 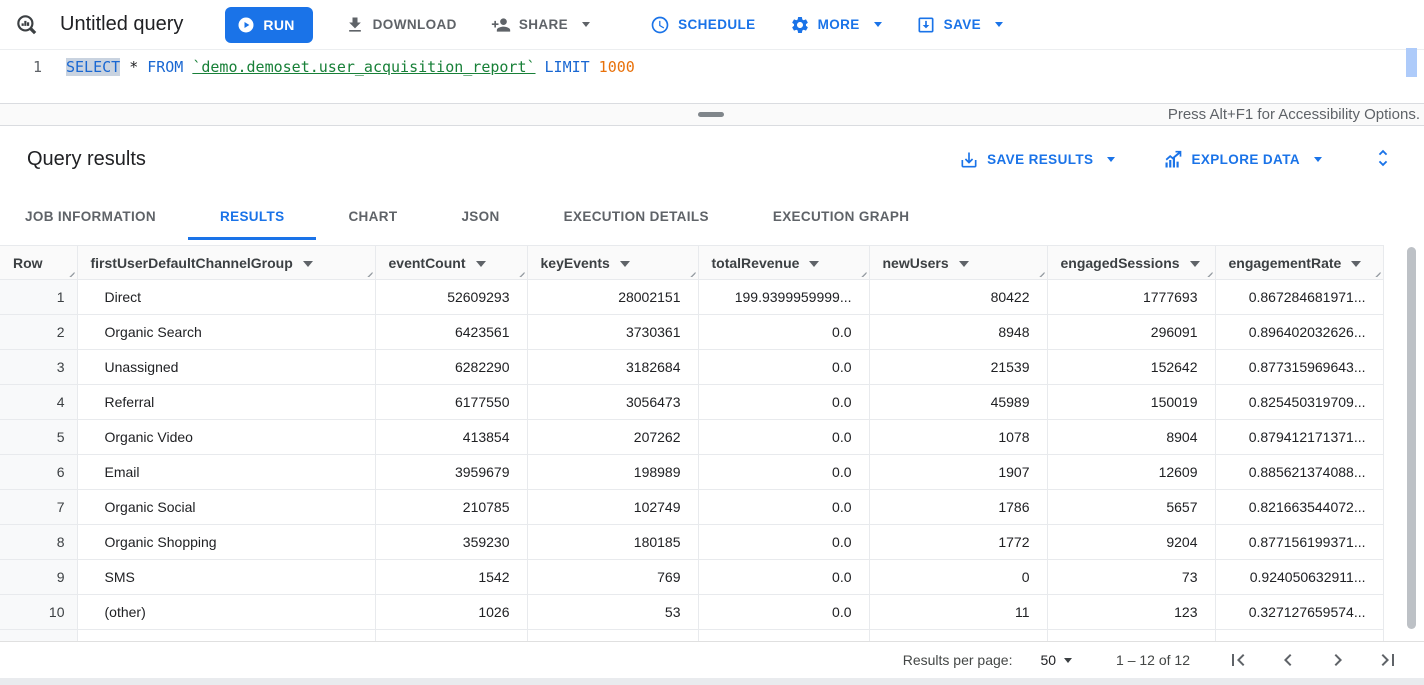 I want to click on previous-page-button, so click(x=1288, y=660).